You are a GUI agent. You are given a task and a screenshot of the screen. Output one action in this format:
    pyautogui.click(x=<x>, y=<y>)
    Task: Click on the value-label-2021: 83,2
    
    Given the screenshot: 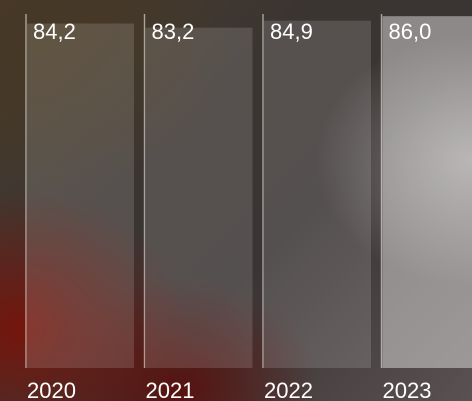 What is the action you would take?
    pyautogui.click(x=173, y=31)
    